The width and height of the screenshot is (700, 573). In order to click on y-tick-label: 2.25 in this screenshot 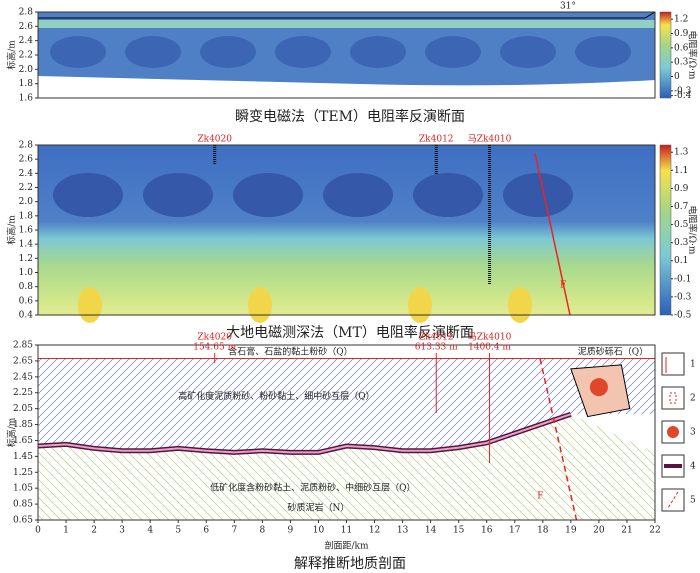, I will do `click(23, 393)`.